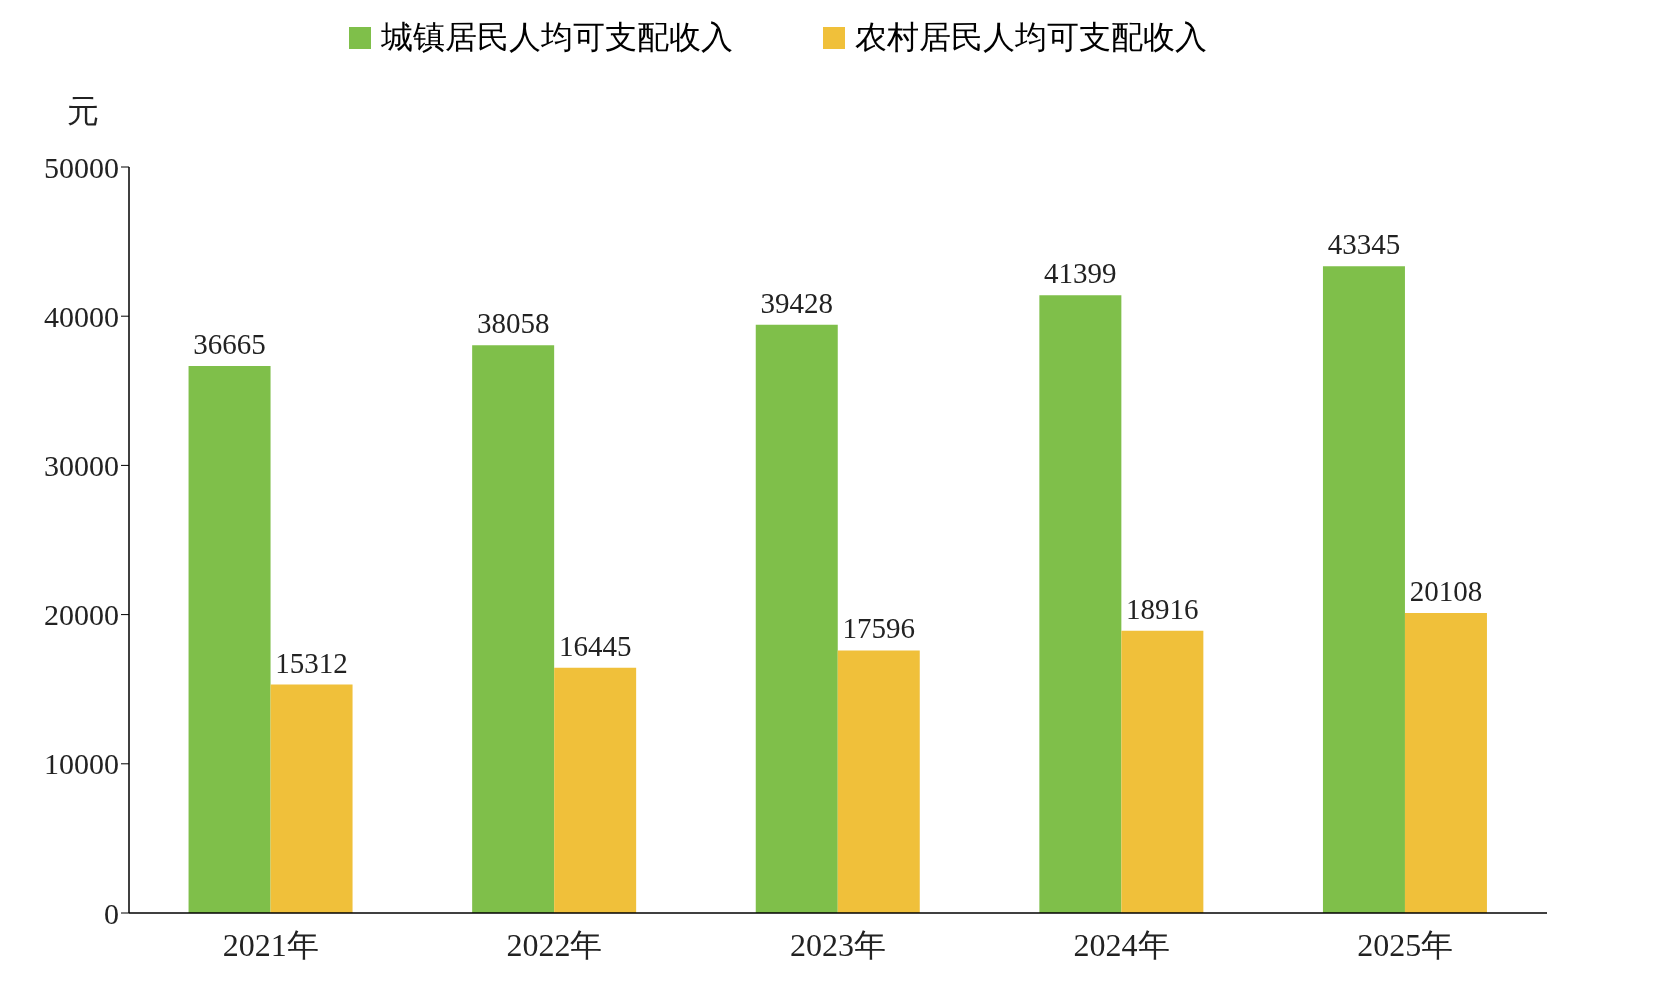 Image resolution: width=1660 pixels, height=1005 pixels. Describe the element at coordinates (1446, 590) in the screenshot. I see `data-label: 20108` at that location.